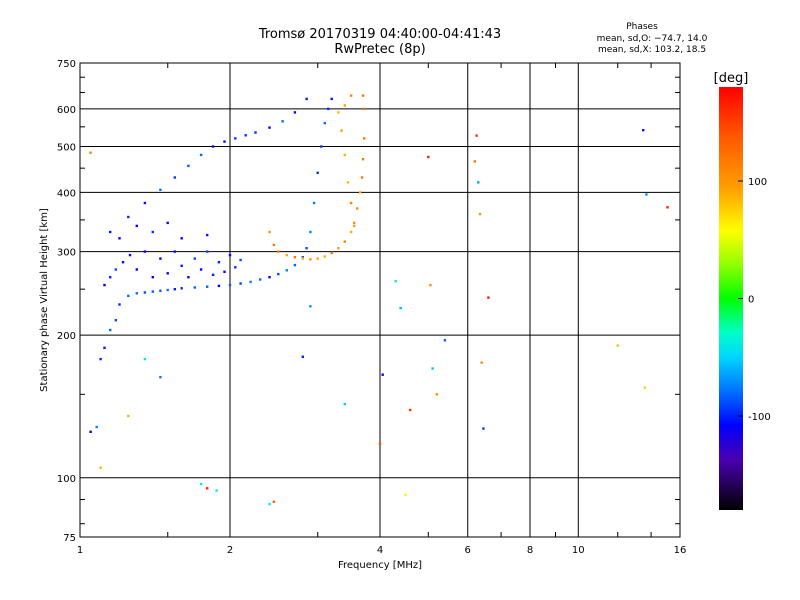  What do you see at coordinates (578, 550) in the screenshot?
I see `x-tick-label: 10` at bounding box center [578, 550].